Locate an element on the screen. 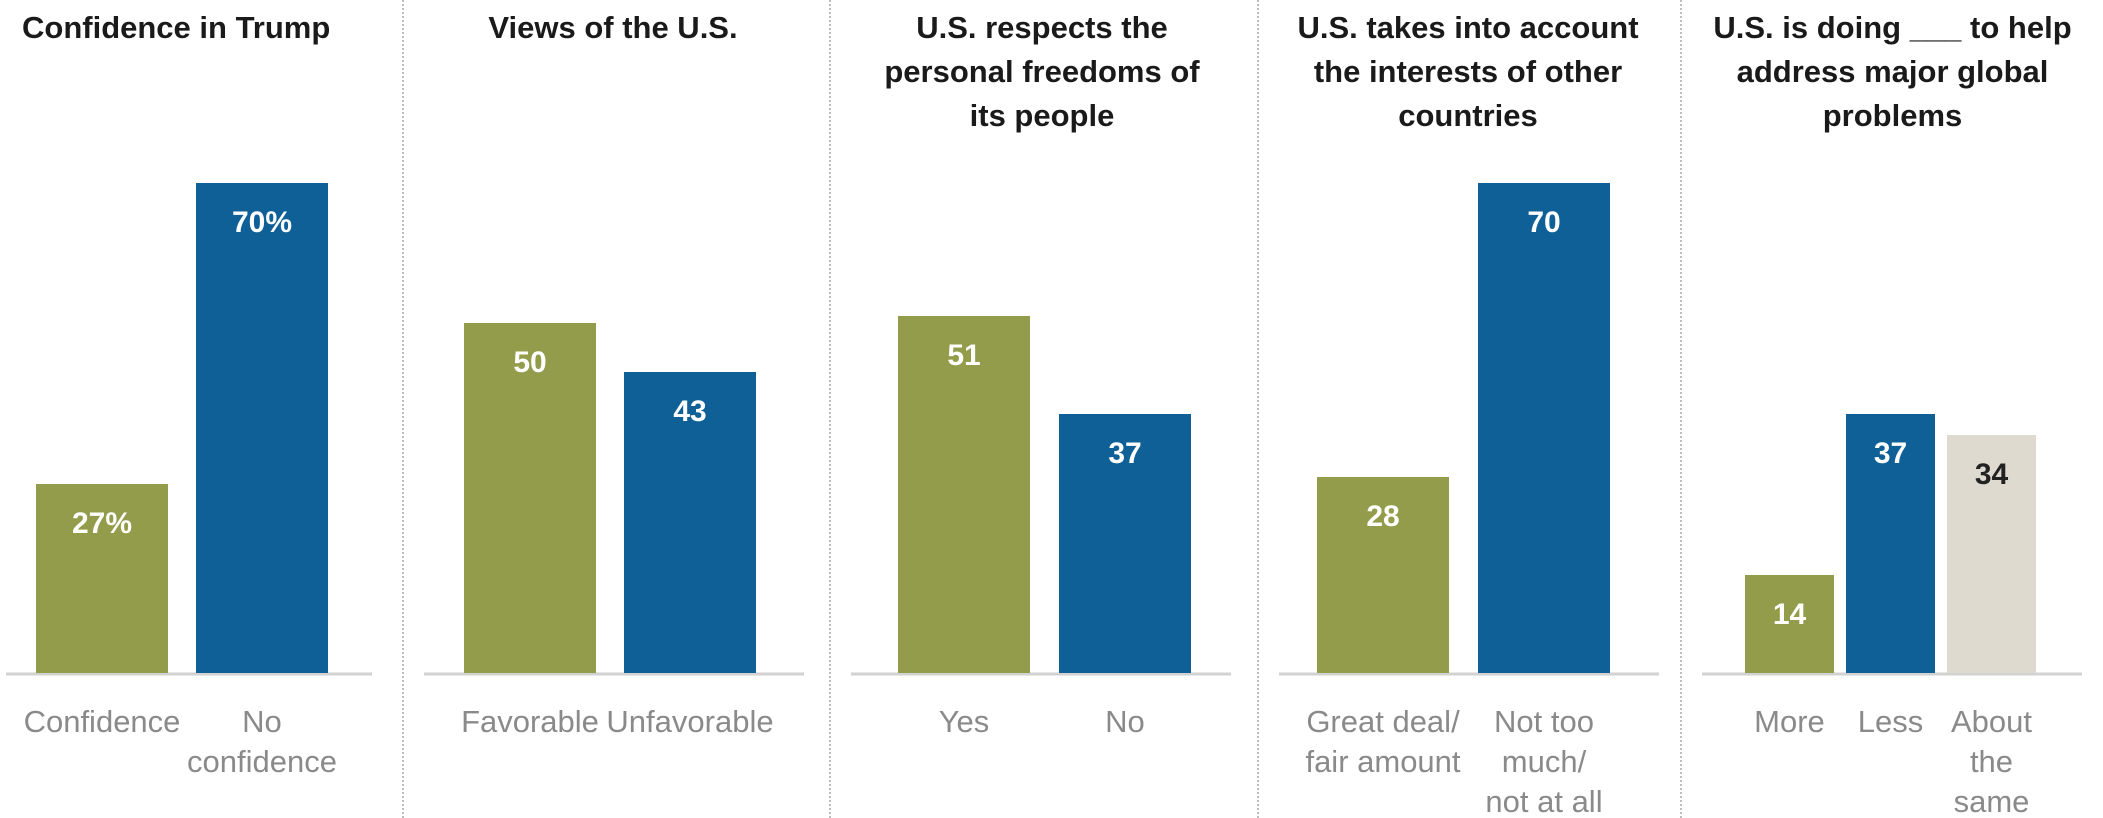 Image resolution: width=2103 pixels, height=818 pixels. bar-value-label: 43 is located at coordinates (689, 411).